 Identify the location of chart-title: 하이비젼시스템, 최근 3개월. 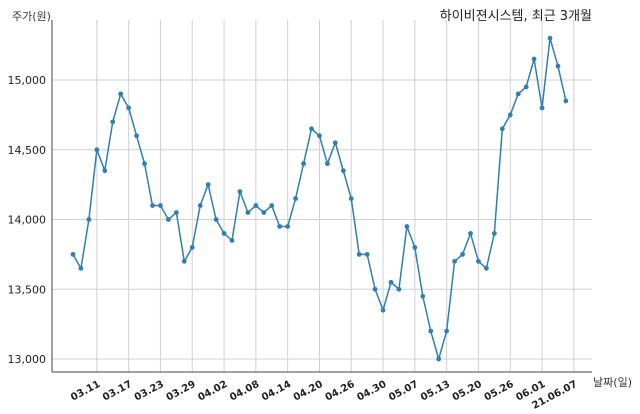
(515, 16).